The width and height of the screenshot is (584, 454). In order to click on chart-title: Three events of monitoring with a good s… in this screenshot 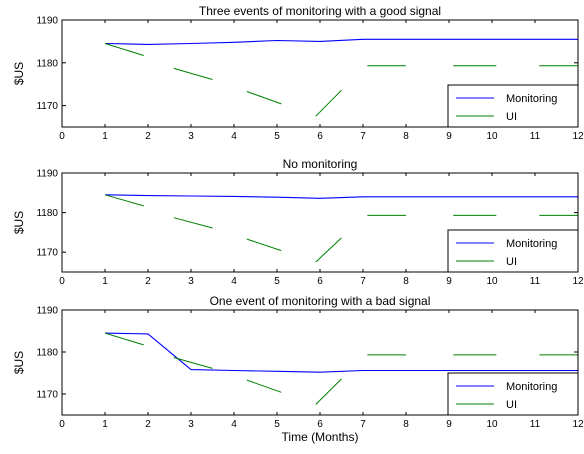, I will do `click(320, 11)`.